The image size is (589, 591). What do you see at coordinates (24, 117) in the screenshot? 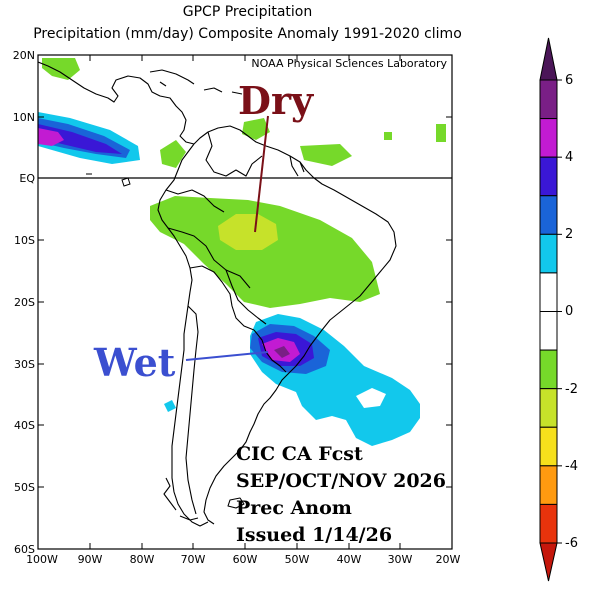
I see `lat-label: 10N` at bounding box center [24, 117].